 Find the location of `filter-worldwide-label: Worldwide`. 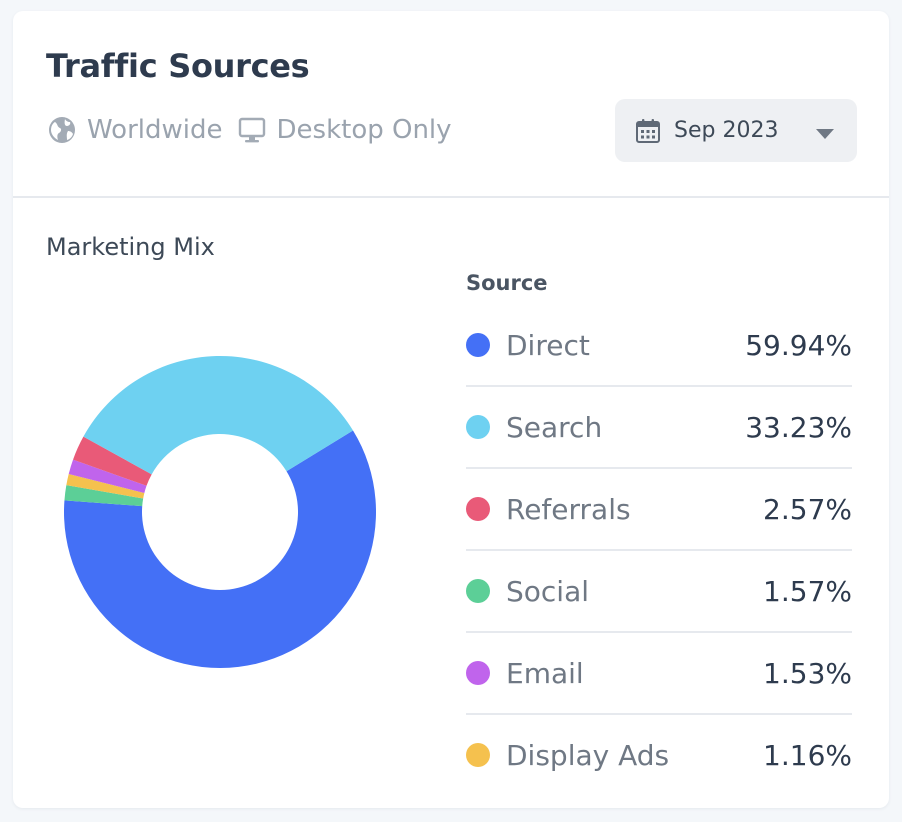

filter-worldwide-label: Worldwide is located at coordinates (155, 130).